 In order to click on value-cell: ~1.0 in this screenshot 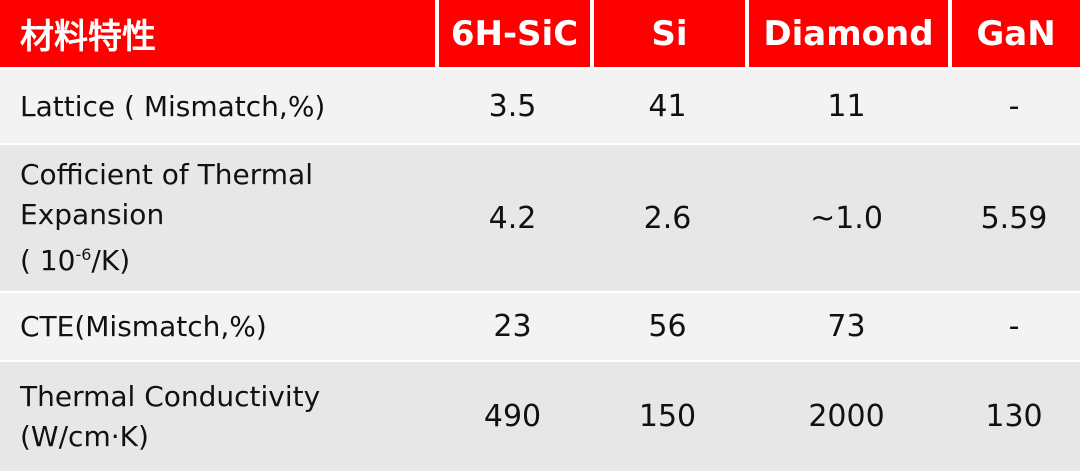, I will do `click(846, 217)`.